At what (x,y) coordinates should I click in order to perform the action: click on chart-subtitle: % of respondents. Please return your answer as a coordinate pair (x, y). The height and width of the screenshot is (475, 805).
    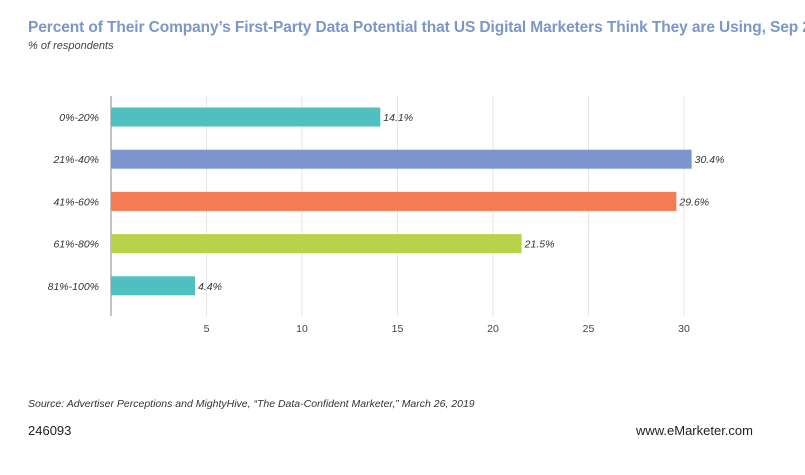
    Looking at the image, I should click on (71, 46).